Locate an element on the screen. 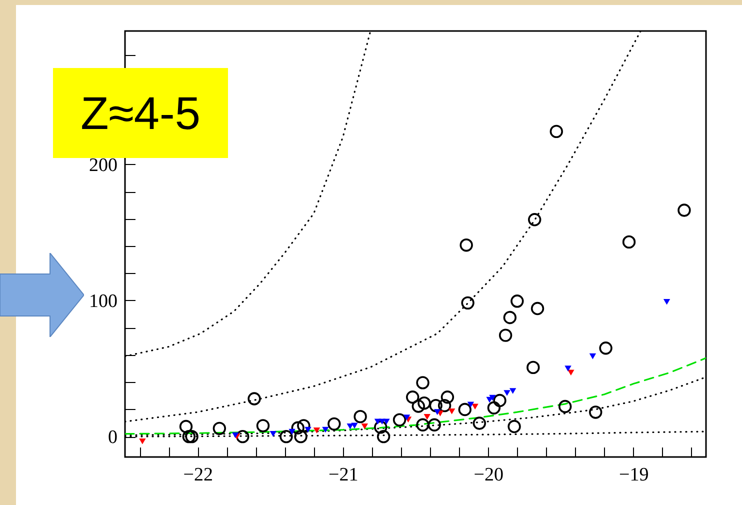 This screenshot has width=742, height=505. x-tick-label: −22 is located at coordinates (198, 475).